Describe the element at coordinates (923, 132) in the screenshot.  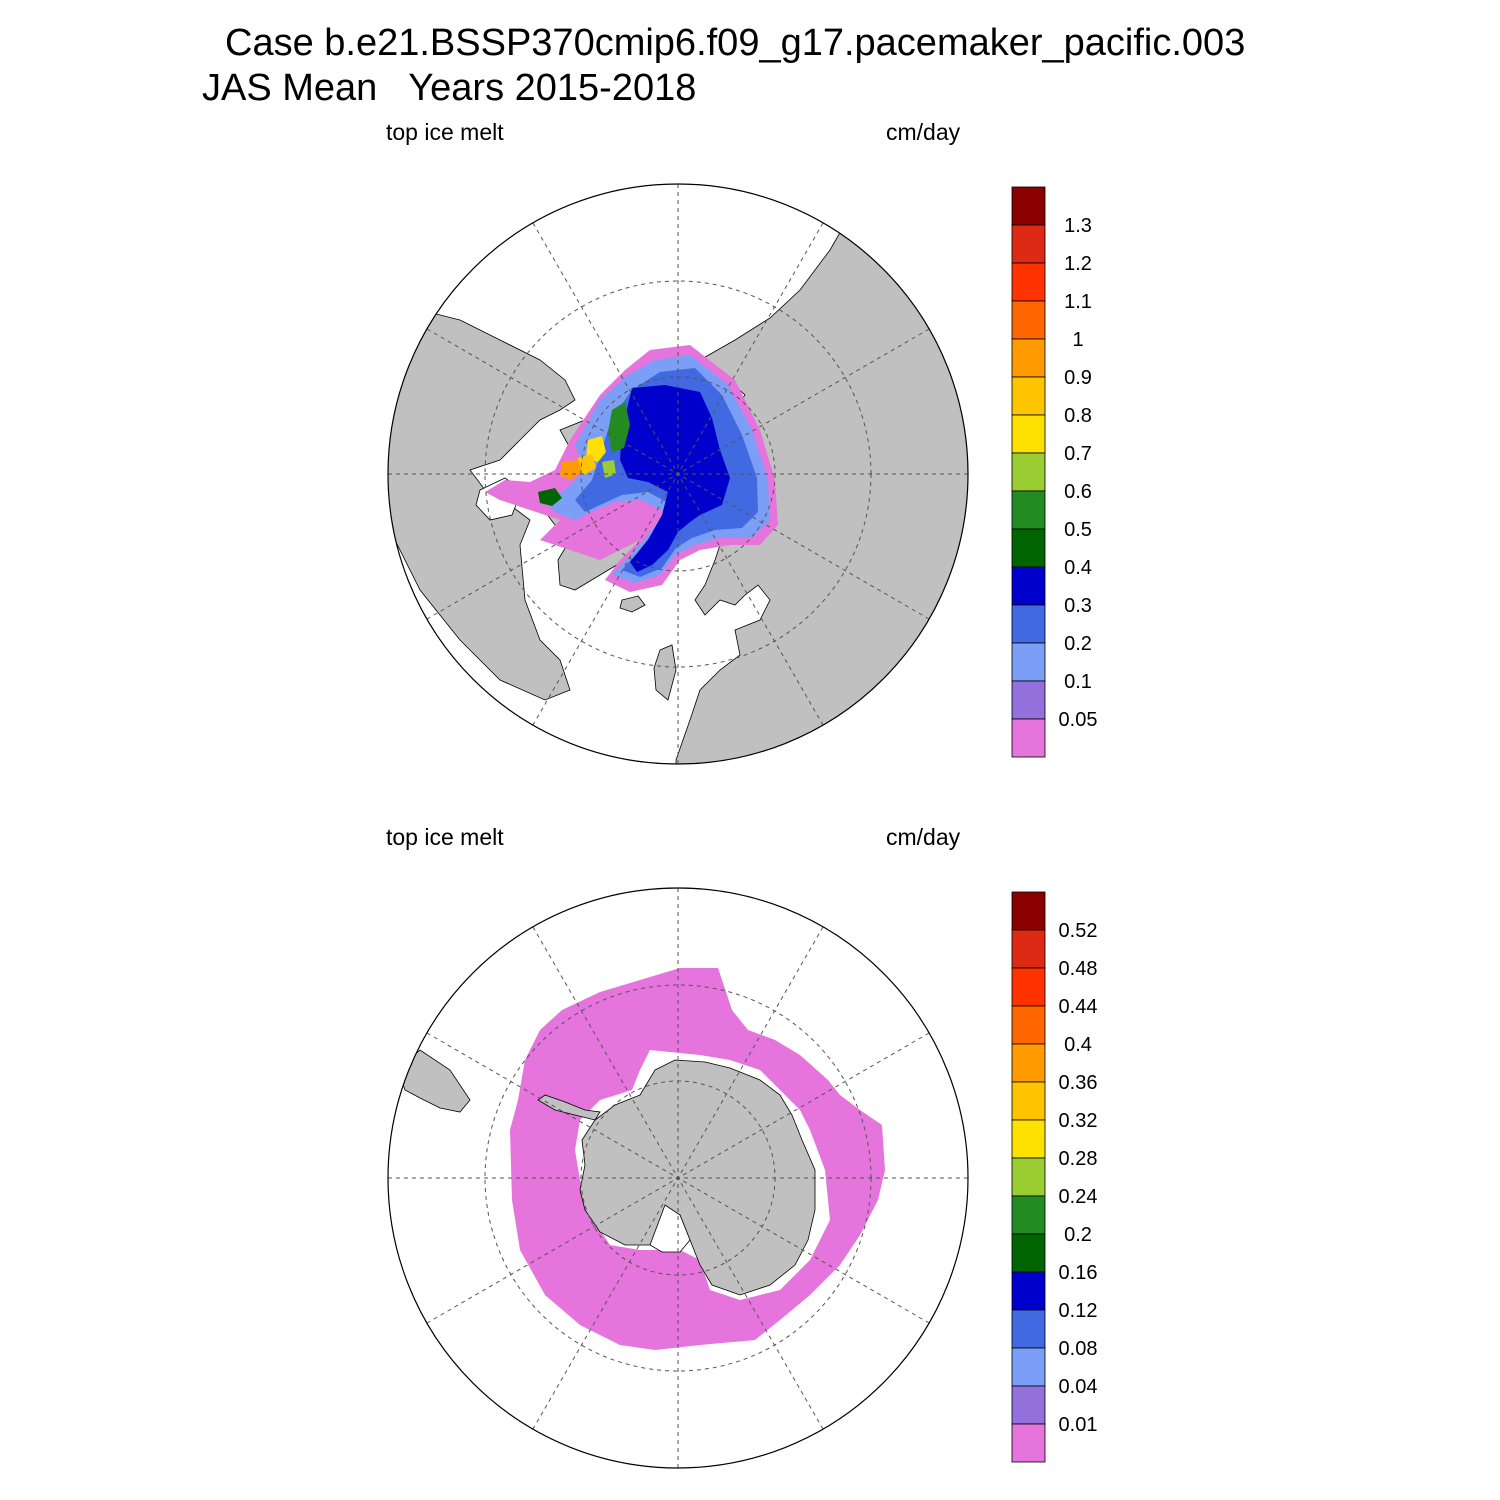
I see `top-panel-right-label: cm/day` at that location.